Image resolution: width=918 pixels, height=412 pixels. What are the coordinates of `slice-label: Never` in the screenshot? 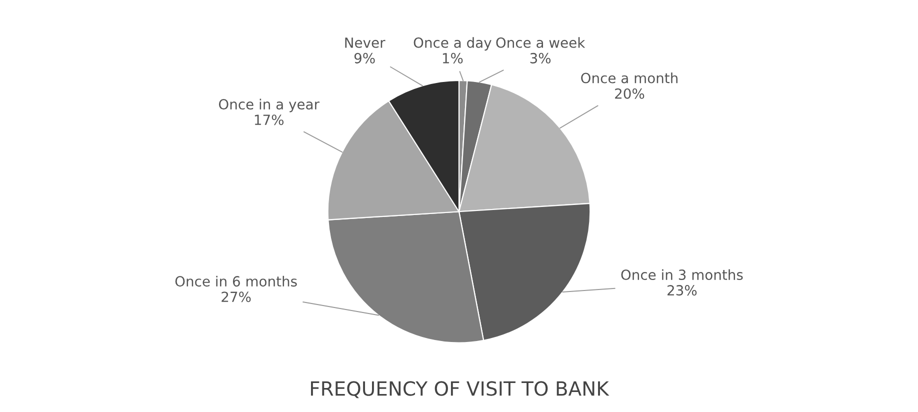 It's located at (365, 43).